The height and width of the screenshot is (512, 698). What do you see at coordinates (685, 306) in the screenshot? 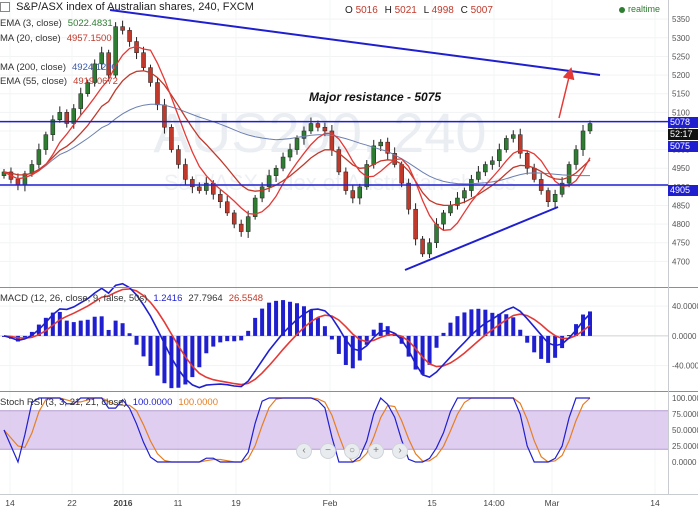
I see `macd-tick-label: 40.0000` at bounding box center [685, 306].